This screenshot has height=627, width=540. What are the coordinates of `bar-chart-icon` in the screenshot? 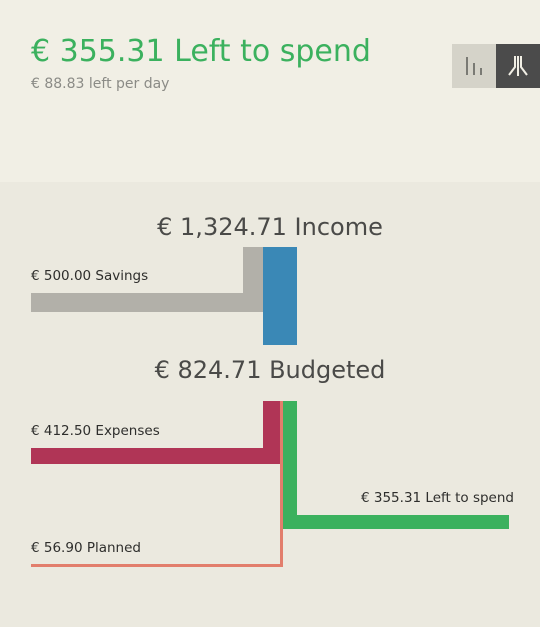 It's located at (474, 66).